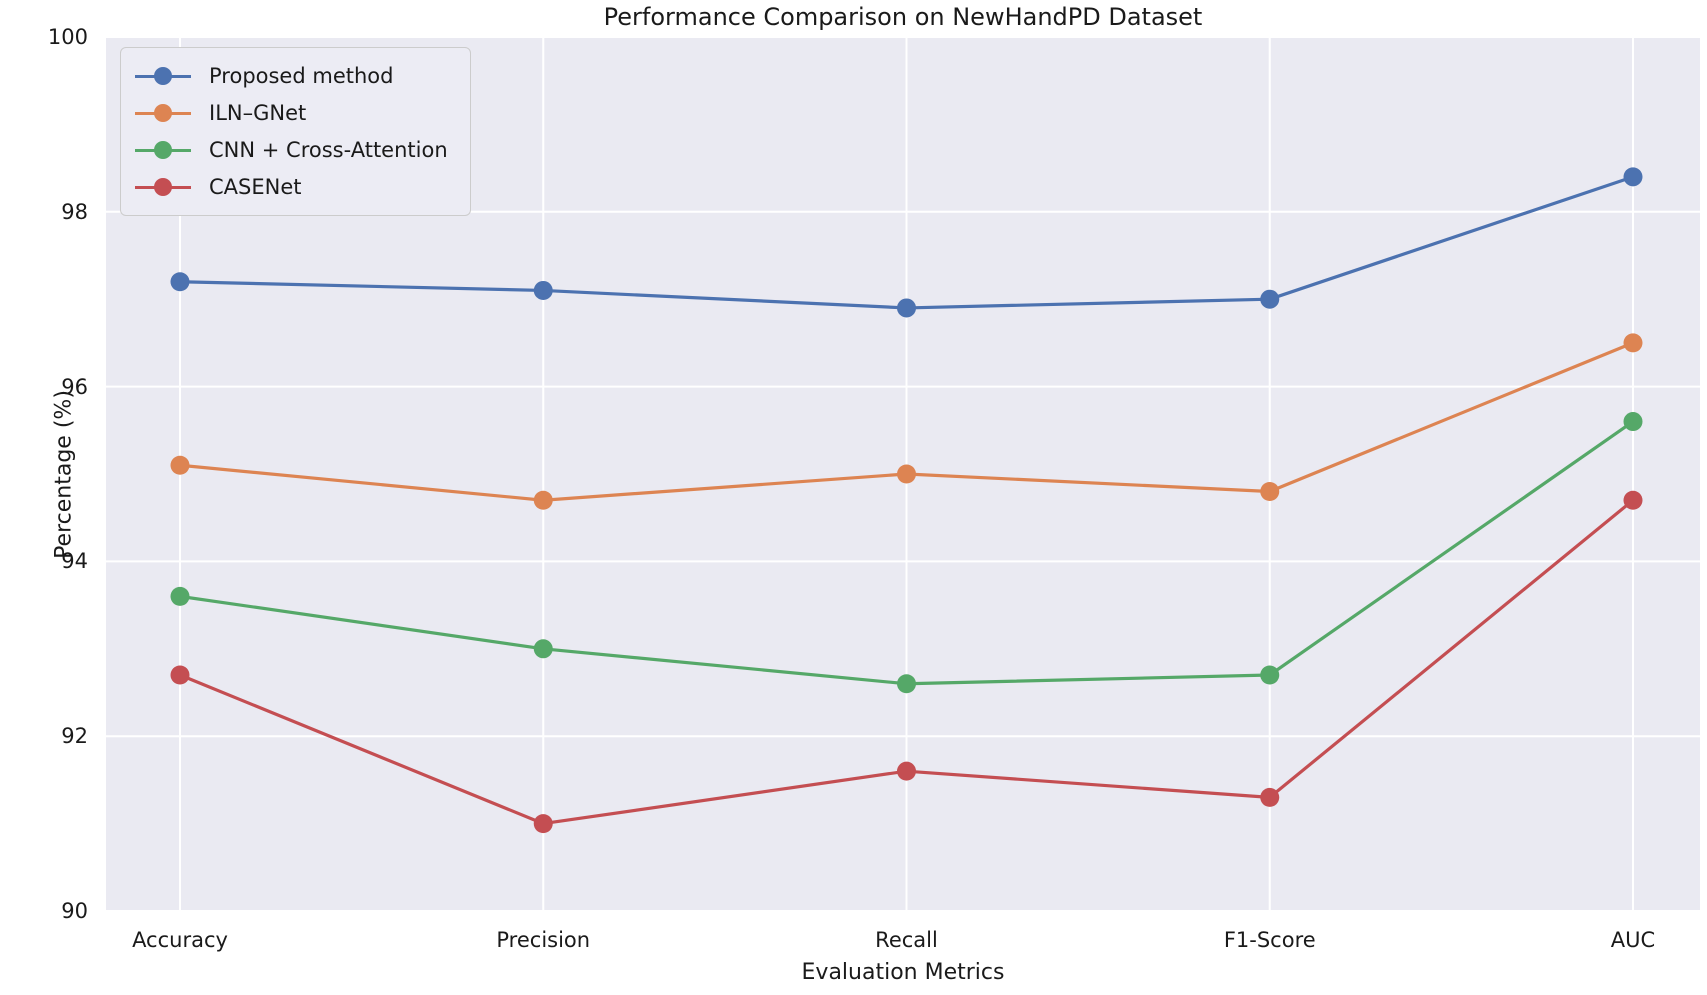 This screenshot has height=995, width=1707. What do you see at coordinates (255, 187) in the screenshot?
I see `legend-label: CASENet` at bounding box center [255, 187].